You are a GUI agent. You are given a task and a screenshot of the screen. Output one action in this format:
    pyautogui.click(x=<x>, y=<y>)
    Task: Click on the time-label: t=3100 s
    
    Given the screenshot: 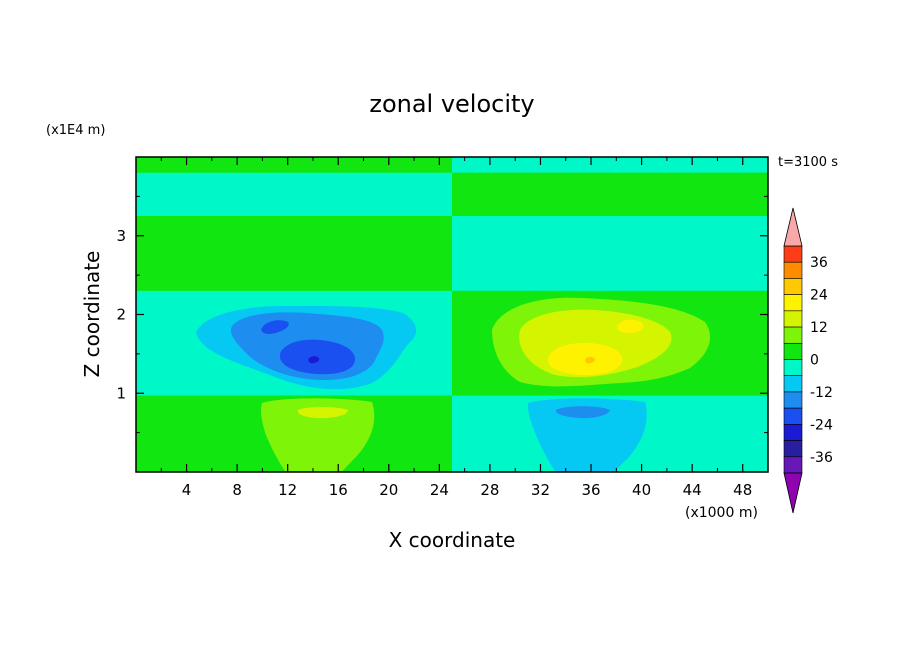 What is the action you would take?
    pyautogui.click(x=808, y=162)
    